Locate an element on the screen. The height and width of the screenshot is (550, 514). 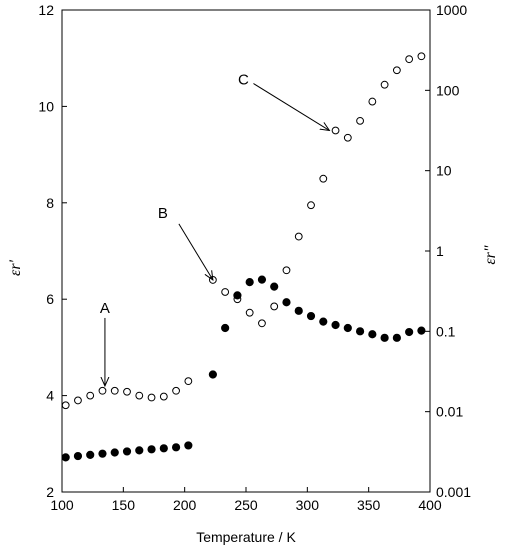
annotation-label: C is located at coordinates (243, 80).